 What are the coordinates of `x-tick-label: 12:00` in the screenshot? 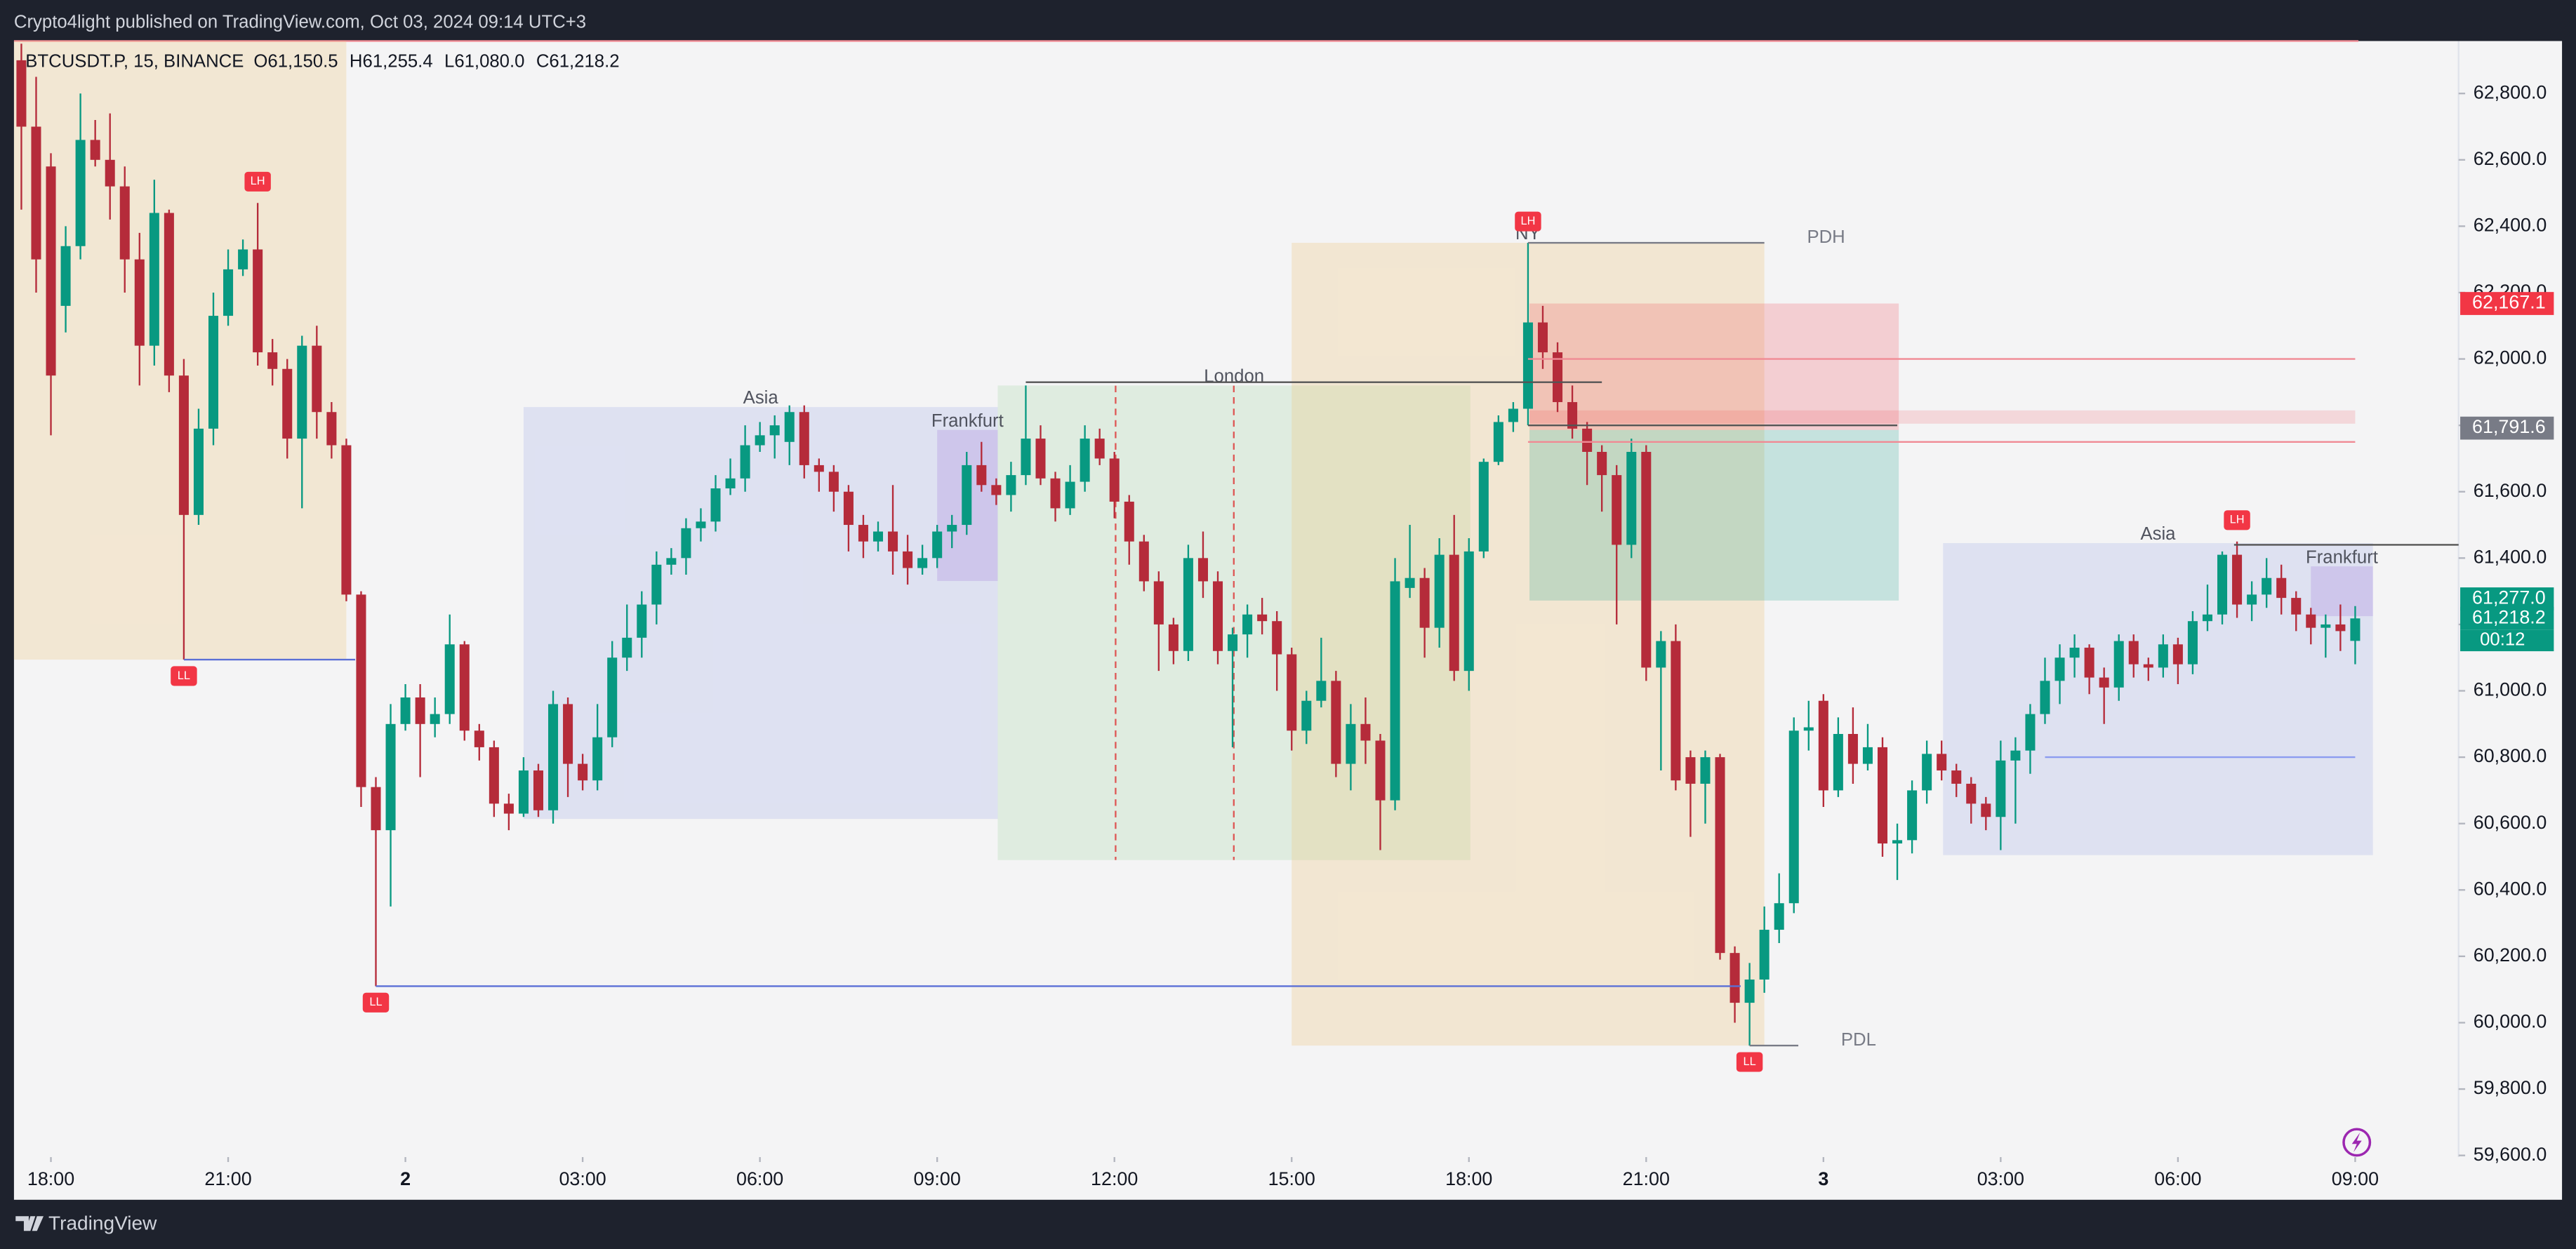 It's located at (1114, 1178).